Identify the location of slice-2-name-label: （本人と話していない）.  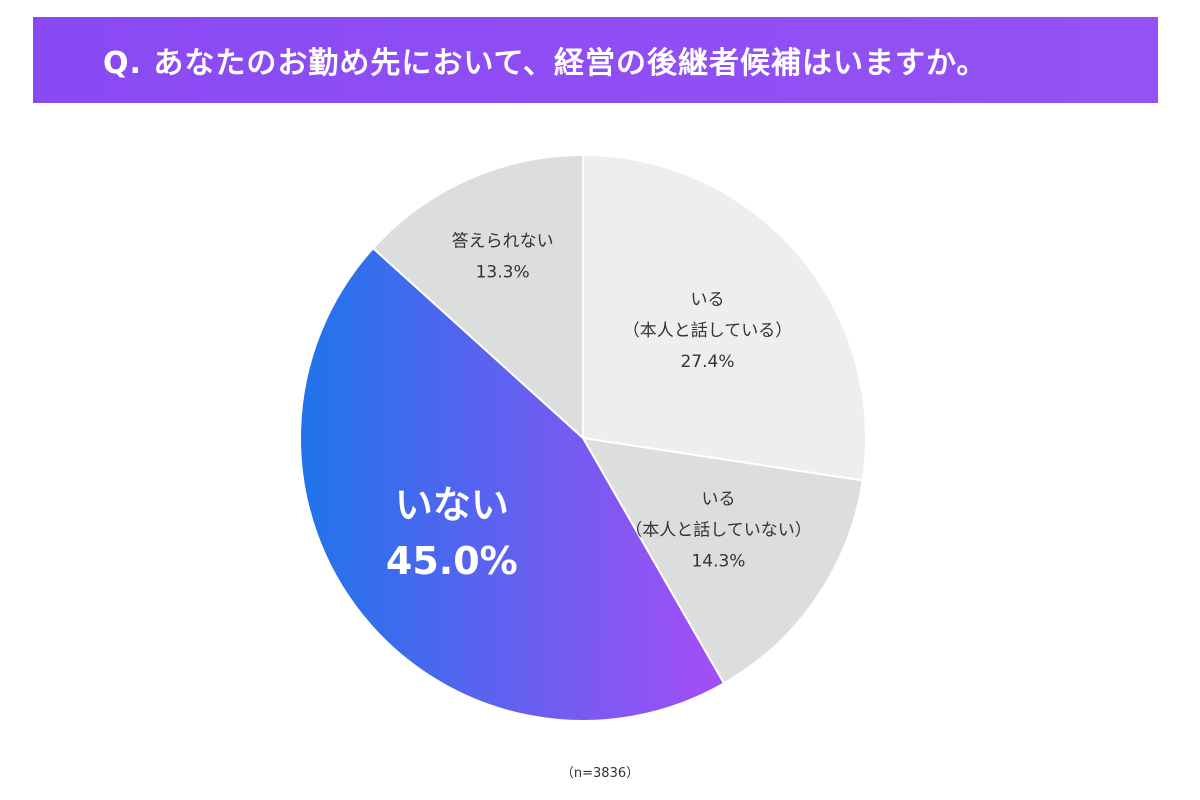
(718, 531).